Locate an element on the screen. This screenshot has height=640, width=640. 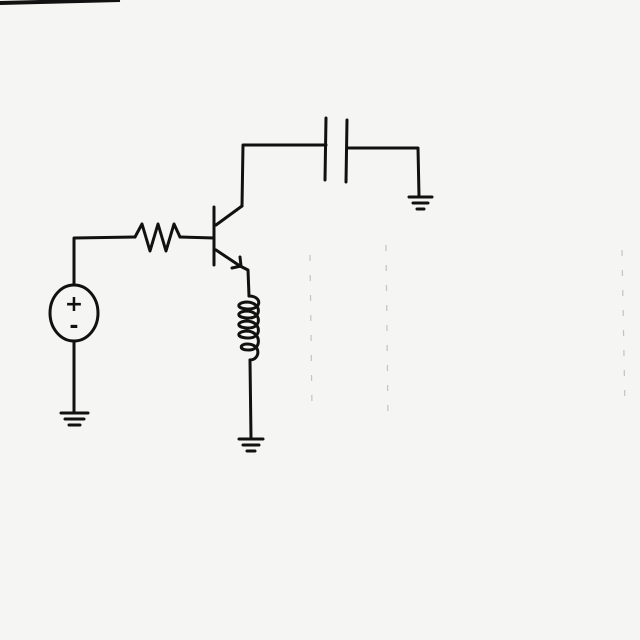
transistor-collector is located at coordinates (229, 215).